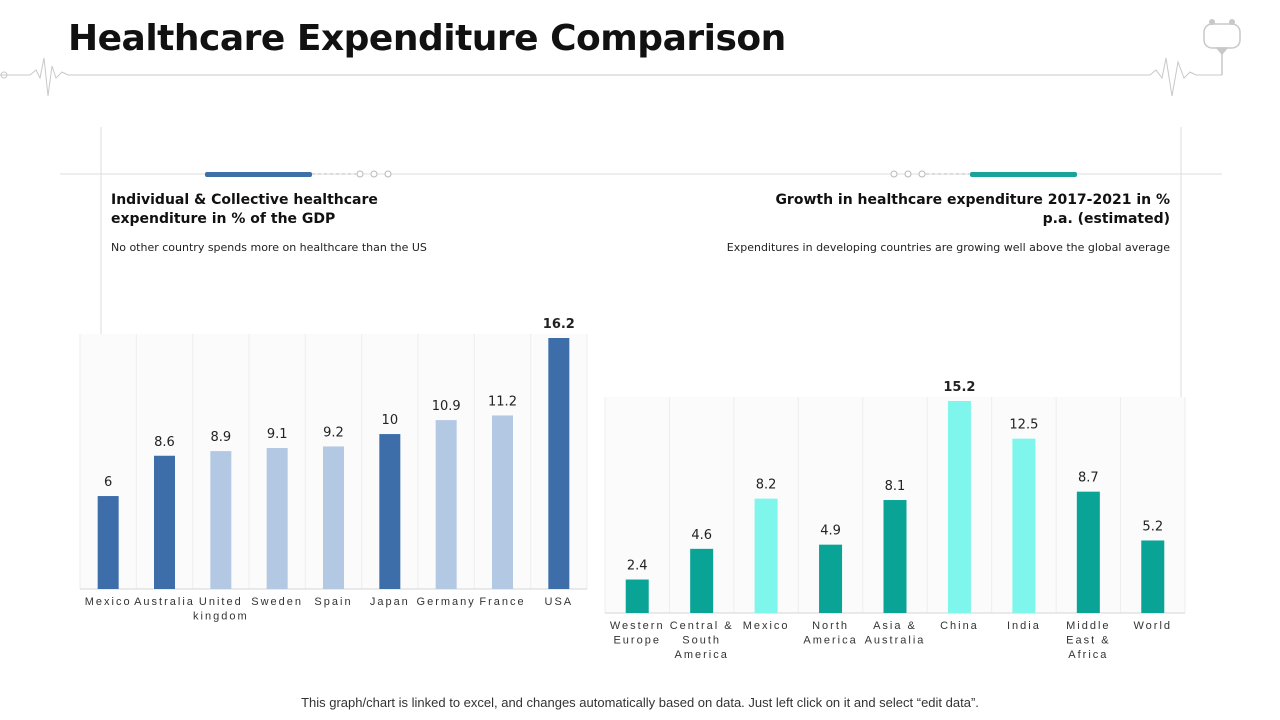 Image resolution: width=1280 pixels, height=720 pixels. What do you see at coordinates (446, 406) in the screenshot?
I see `data-label: 10.9` at bounding box center [446, 406].